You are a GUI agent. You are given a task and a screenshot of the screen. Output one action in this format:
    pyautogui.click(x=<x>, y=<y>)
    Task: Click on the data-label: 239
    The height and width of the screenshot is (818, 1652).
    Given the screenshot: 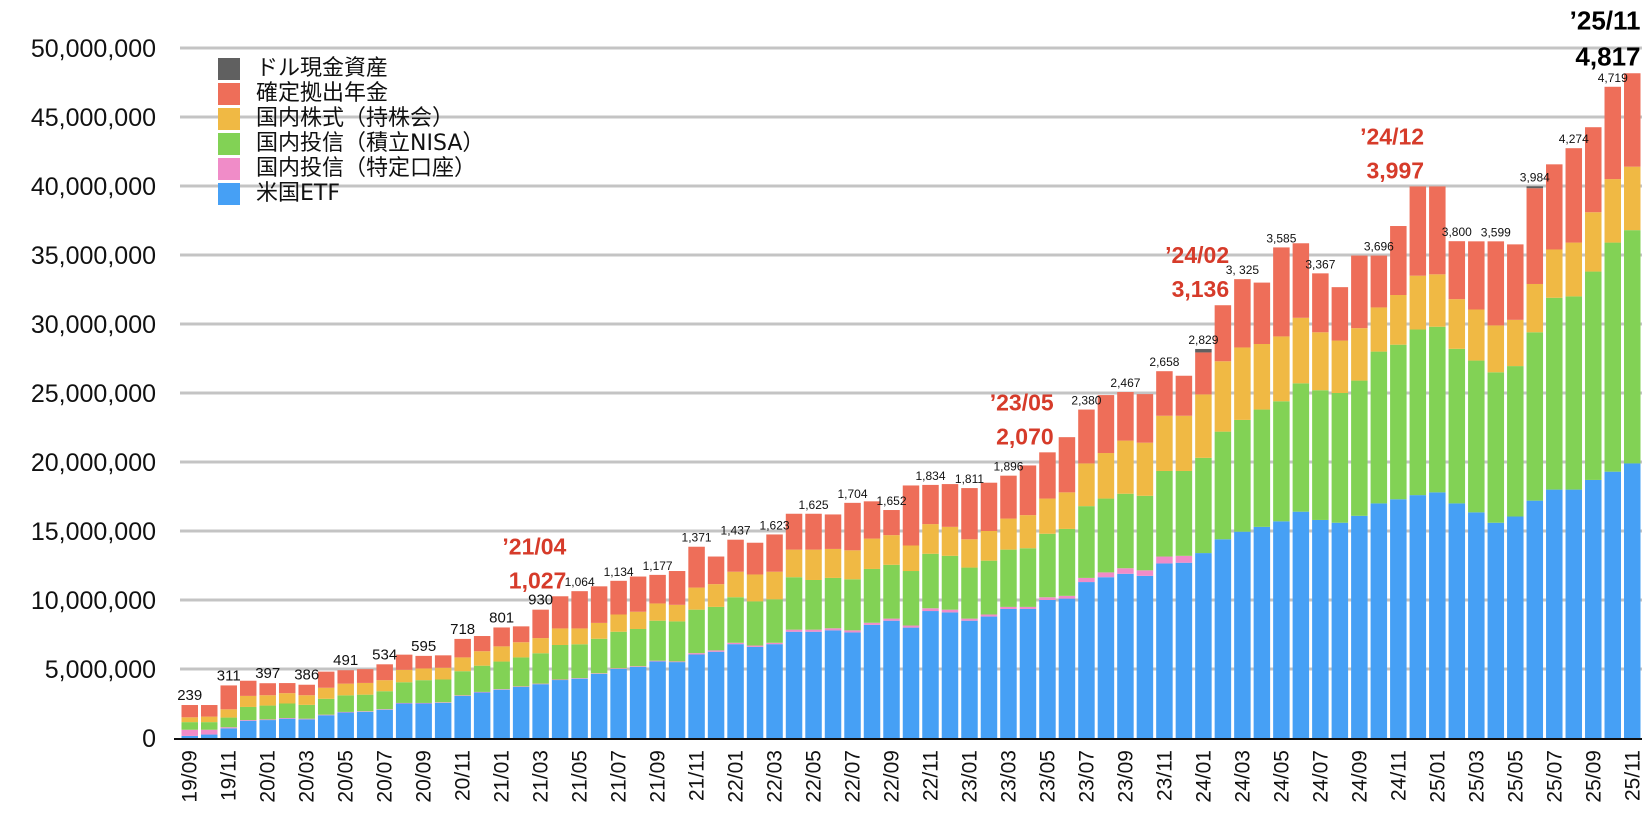 What is the action you would take?
    pyautogui.click(x=189, y=695)
    